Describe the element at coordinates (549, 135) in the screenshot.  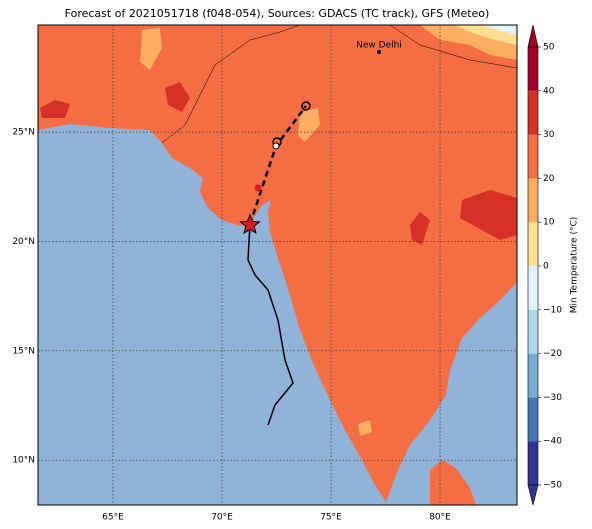
I see `colorbar-tick-label: 30` at that location.